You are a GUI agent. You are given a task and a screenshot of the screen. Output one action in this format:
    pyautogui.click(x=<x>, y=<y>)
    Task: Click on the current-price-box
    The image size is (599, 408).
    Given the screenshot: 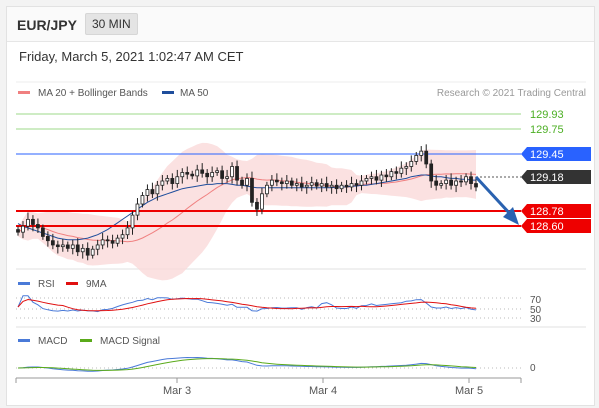 What is the action you would take?
    pyautogui.click(x=556, y=177)
    